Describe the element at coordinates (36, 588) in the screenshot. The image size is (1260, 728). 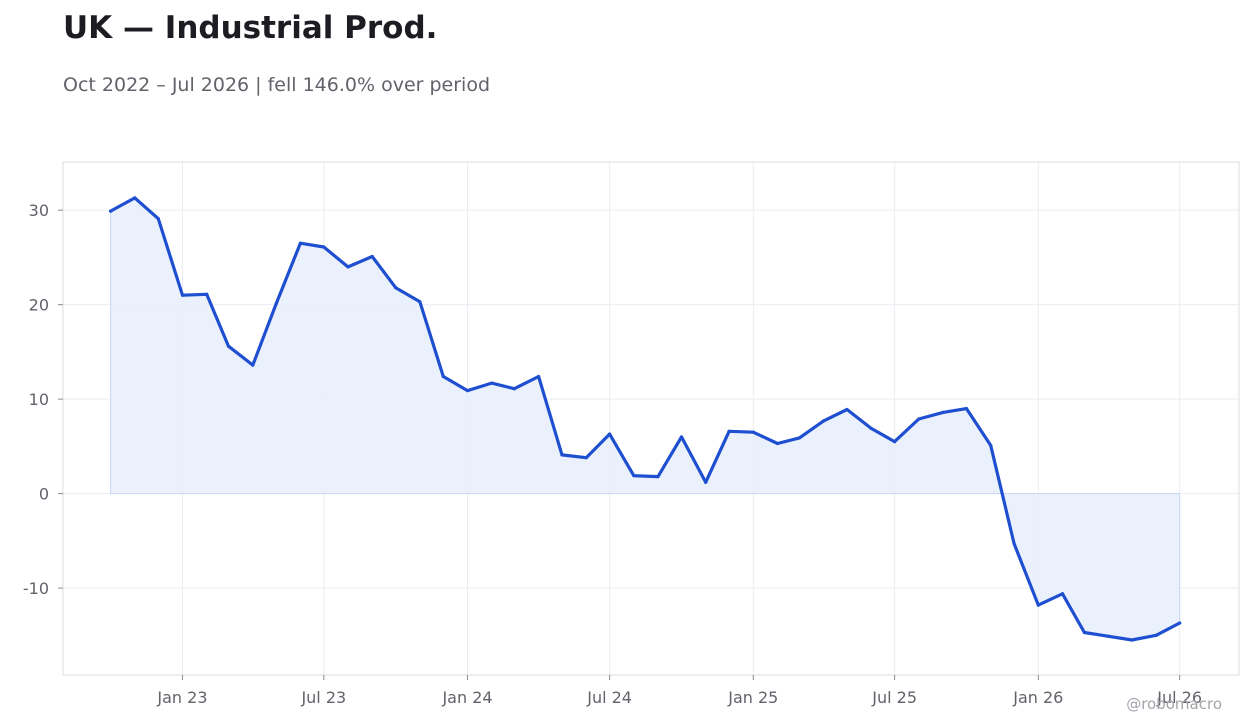
I see `y-tick-label: -10` at that location.